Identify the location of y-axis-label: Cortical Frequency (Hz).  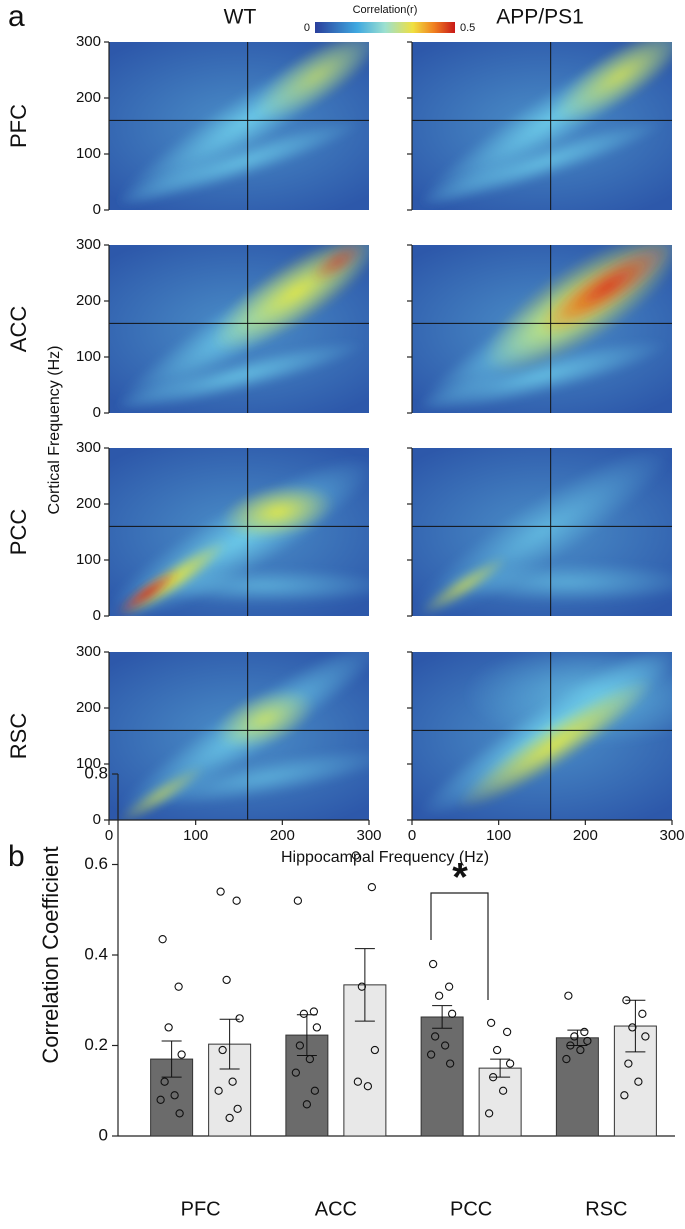
(54, 430).